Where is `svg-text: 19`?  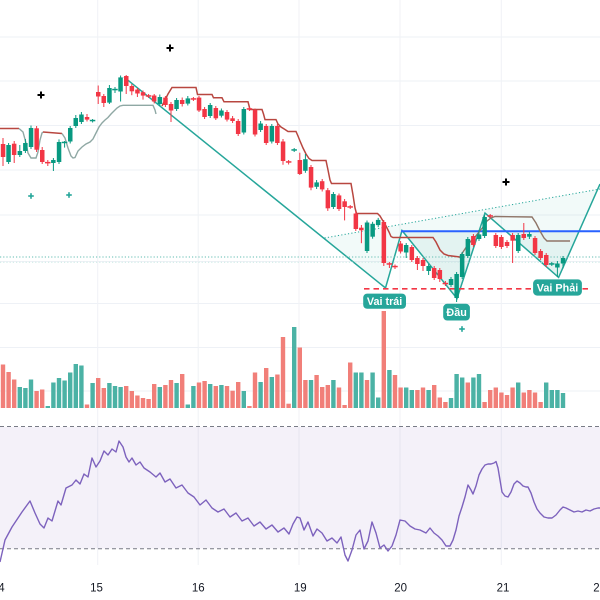 svg-text: 19 is located at coordinates (300, 589).